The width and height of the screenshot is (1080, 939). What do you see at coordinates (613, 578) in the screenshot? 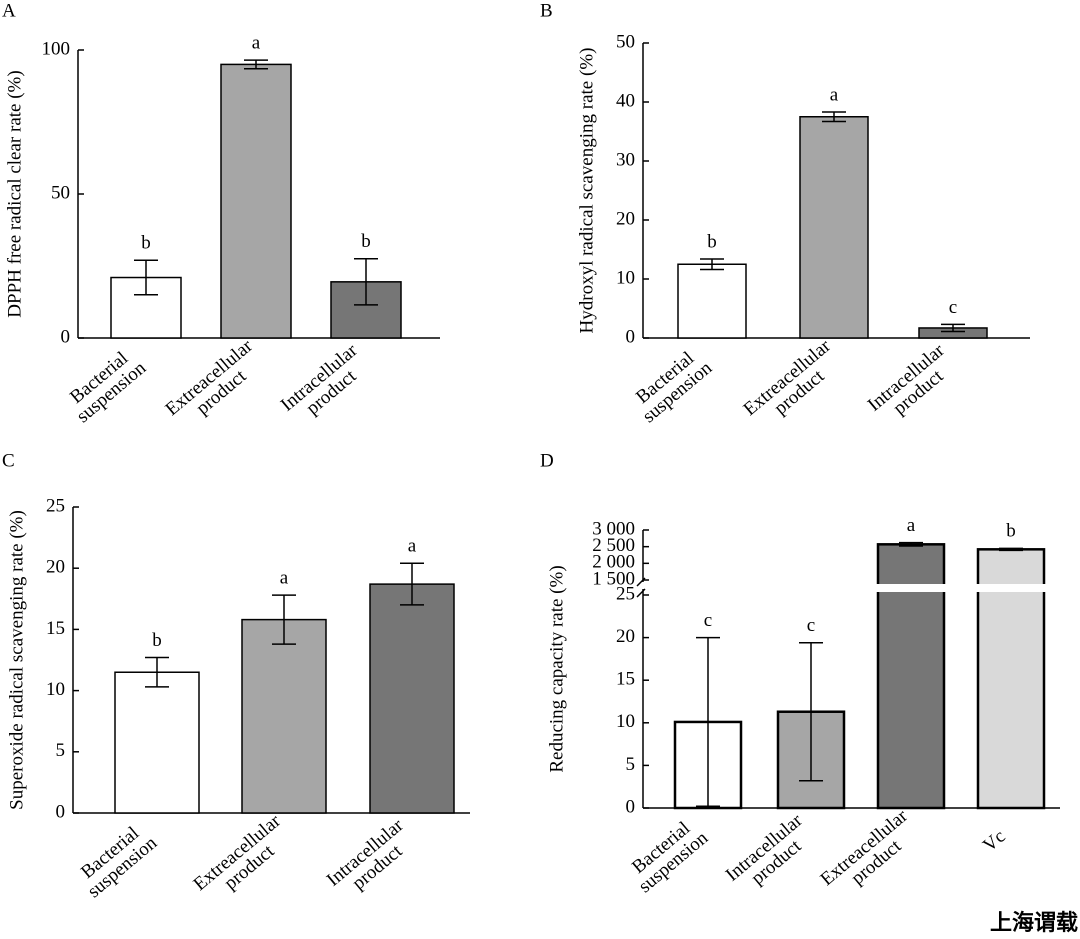
I see `y-tick-label: 1 500` at bounding box center [613, 578].